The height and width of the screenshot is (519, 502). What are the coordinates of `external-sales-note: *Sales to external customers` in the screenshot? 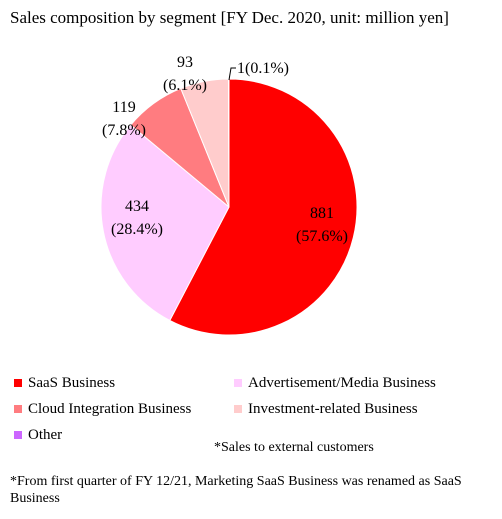 It's located at (294, 447).